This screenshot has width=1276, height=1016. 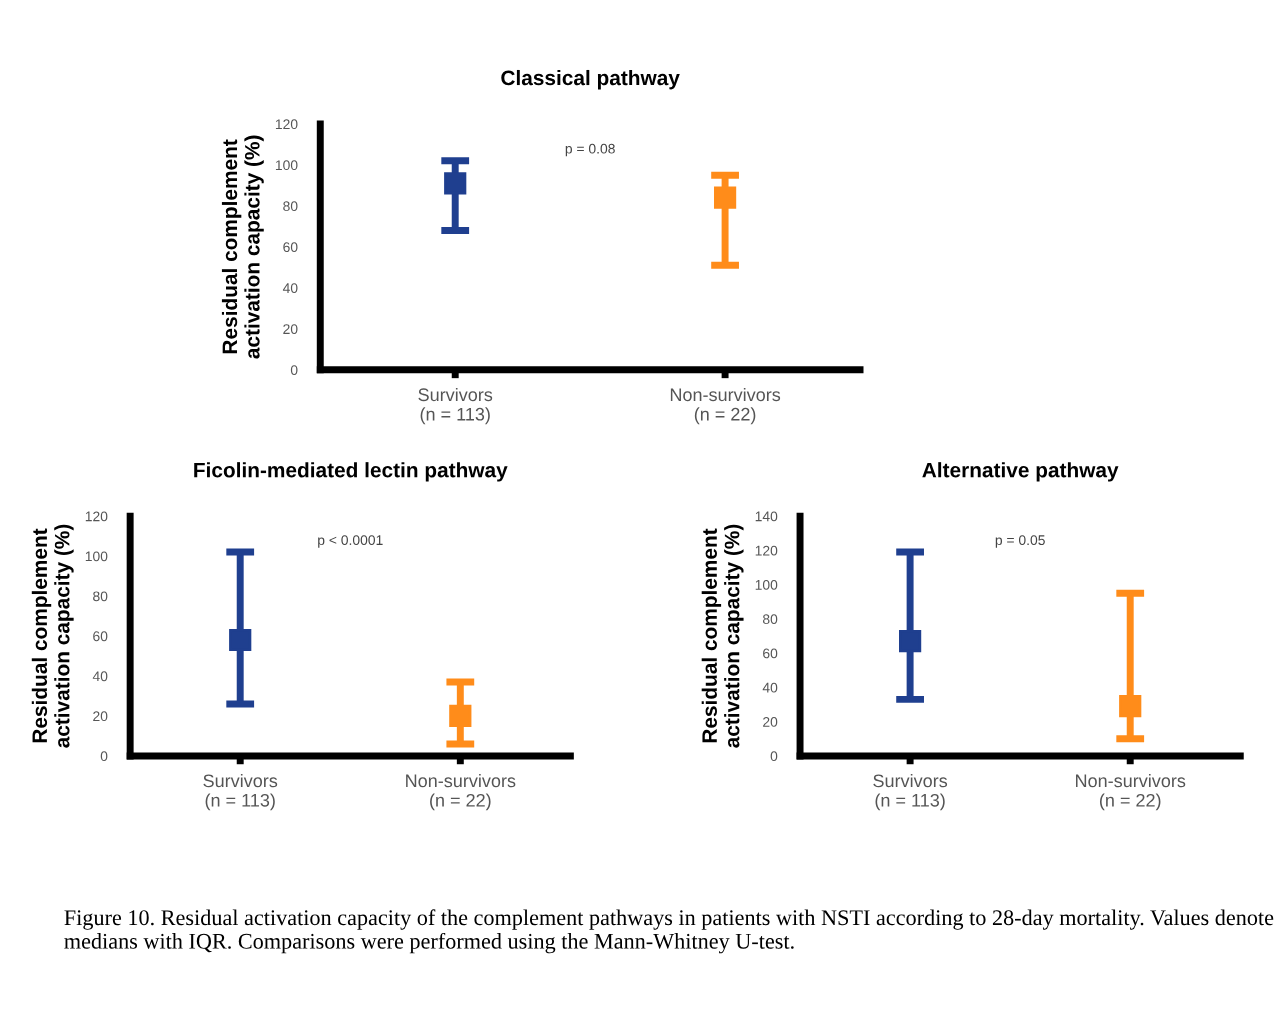 I want to click on caption: Figure 10. Residual activation capacity of the complement pathways in patients with NSTI according to 28-day mortality. Values denote medians with IQR. Comparisons were performed using the Mann-Whitney U-test., so click(x=669, y=931).